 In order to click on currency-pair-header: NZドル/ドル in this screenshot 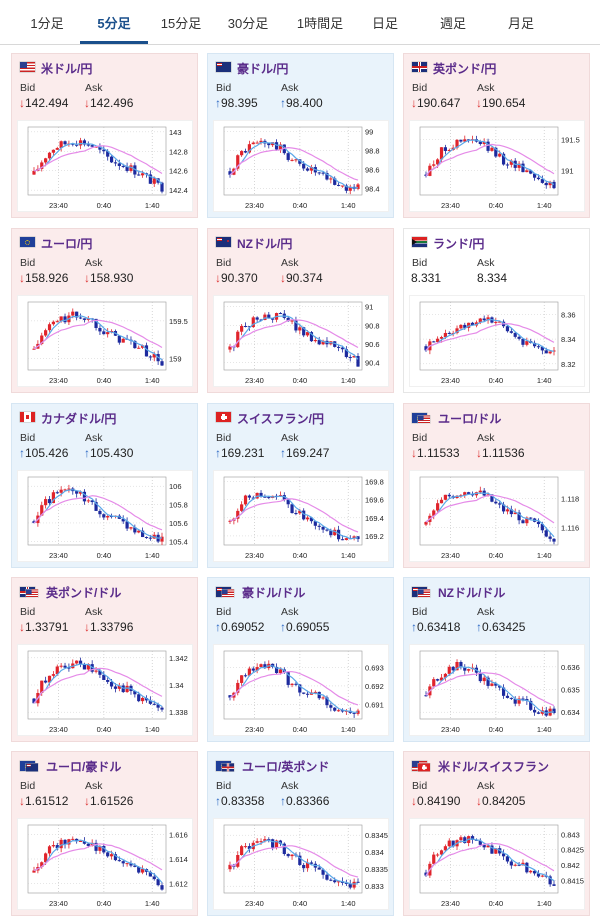, I will do `click(458, 592)`.